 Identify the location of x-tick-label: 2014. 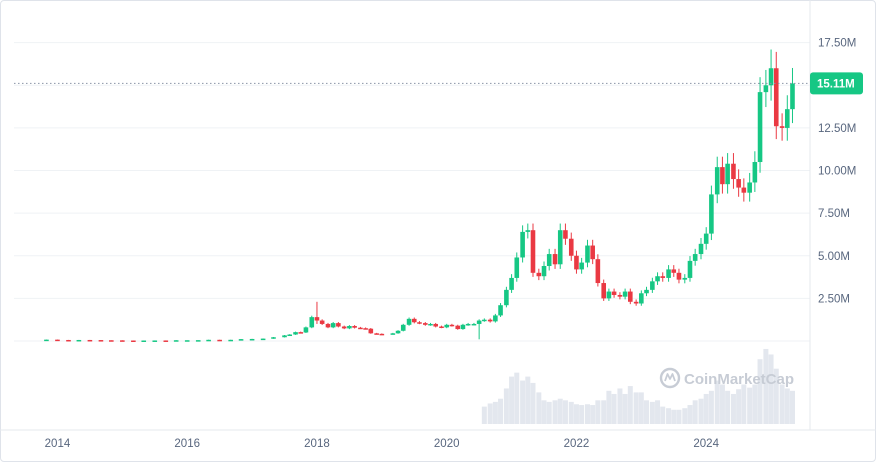
(58, 444).